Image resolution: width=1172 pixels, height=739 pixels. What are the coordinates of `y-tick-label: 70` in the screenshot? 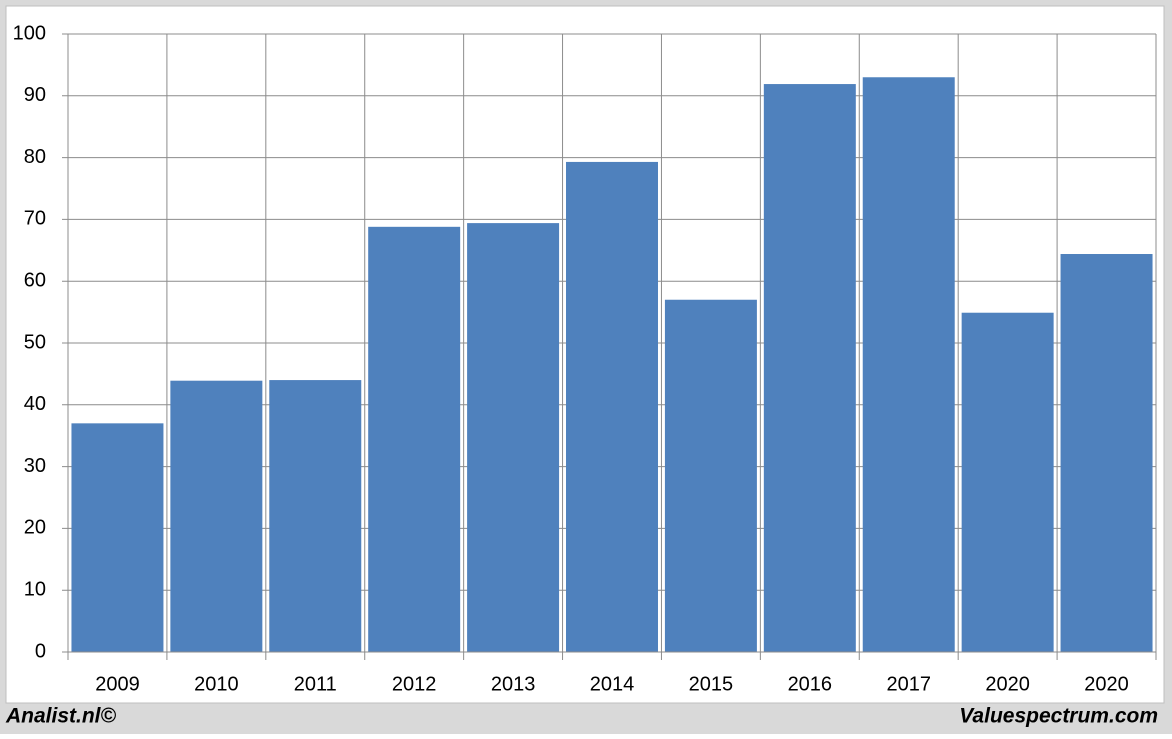 It's located at (35, 219).